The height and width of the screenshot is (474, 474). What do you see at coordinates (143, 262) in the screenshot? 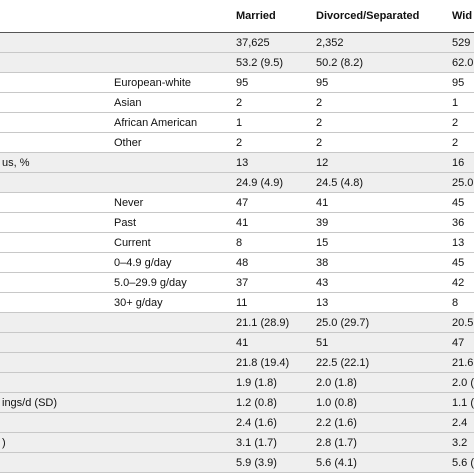
I see `row-label: 0–4.9 g/day` at bounding box center [143, 262].